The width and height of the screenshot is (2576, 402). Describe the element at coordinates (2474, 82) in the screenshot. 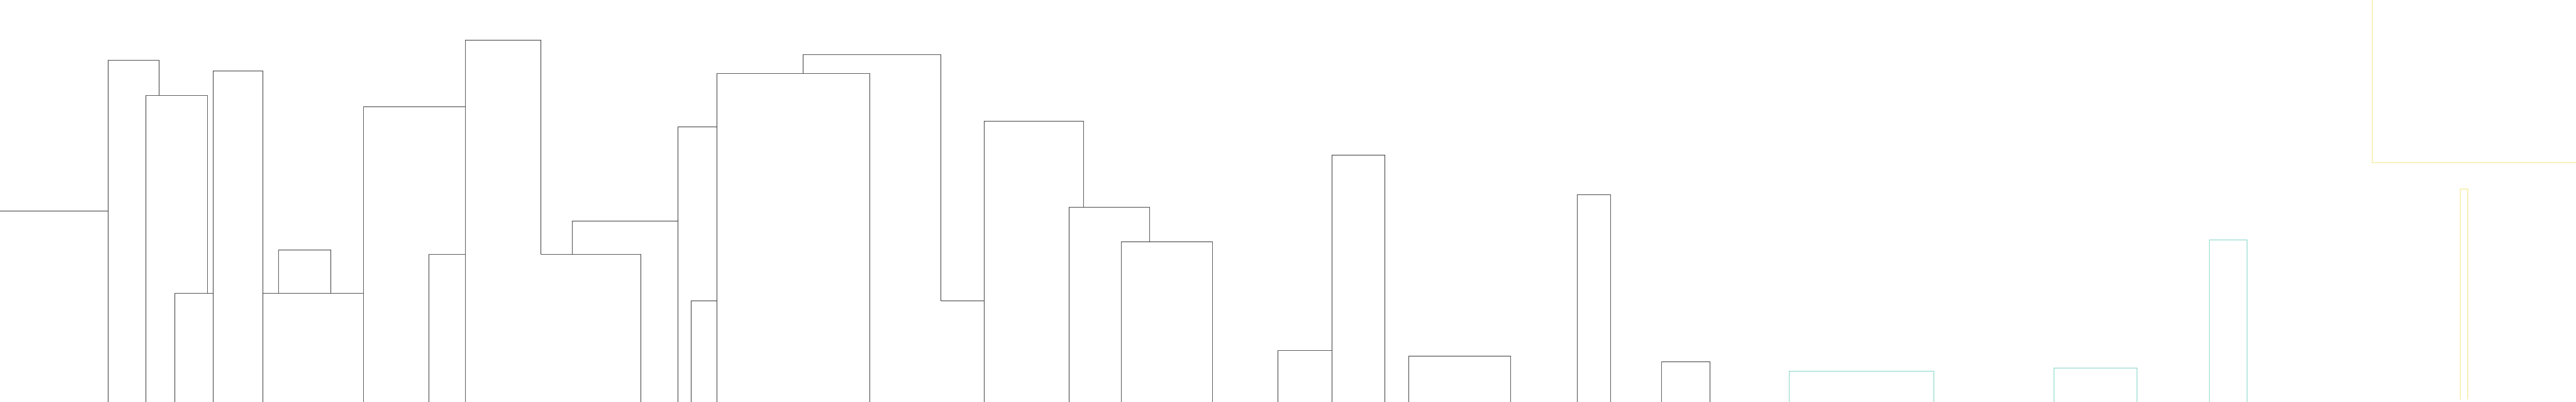

I see `tower-outline-yellow` at that location.